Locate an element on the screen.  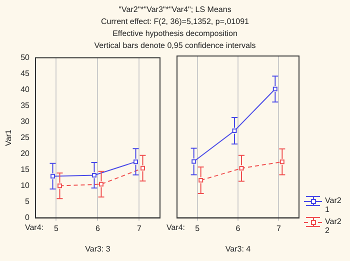
y-tick-label: 30 is located at coordinates (25, 121).